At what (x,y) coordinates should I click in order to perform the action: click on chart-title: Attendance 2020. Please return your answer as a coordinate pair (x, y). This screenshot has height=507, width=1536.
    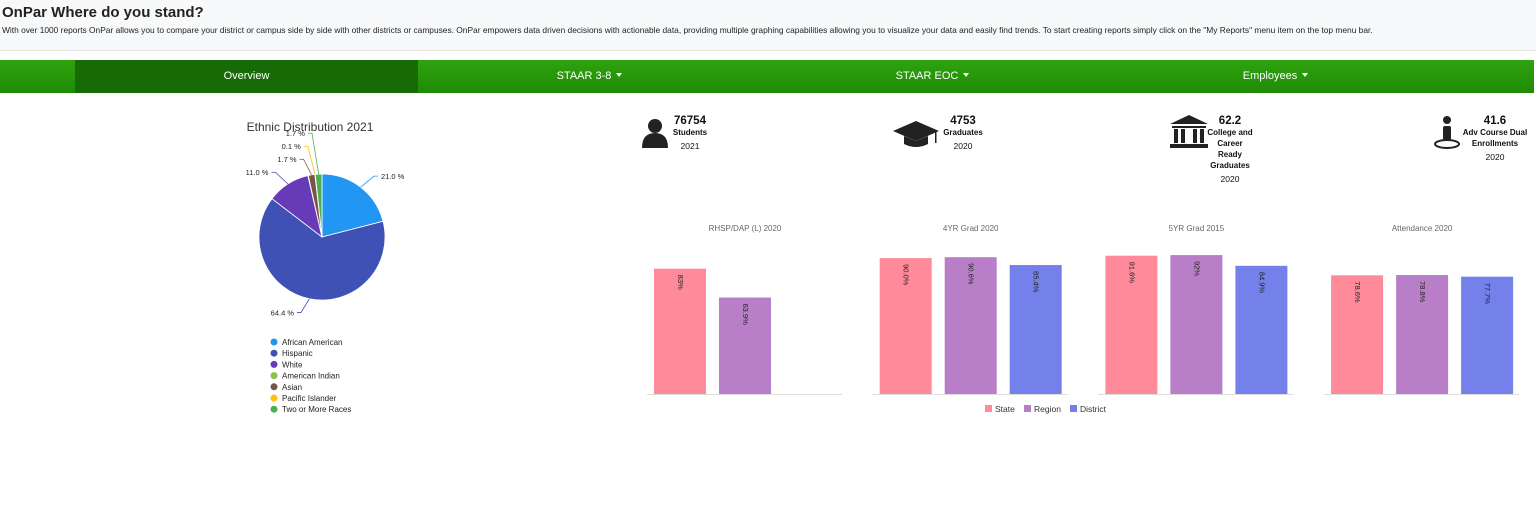
    Looking at the image, I should click on (1422, 228).